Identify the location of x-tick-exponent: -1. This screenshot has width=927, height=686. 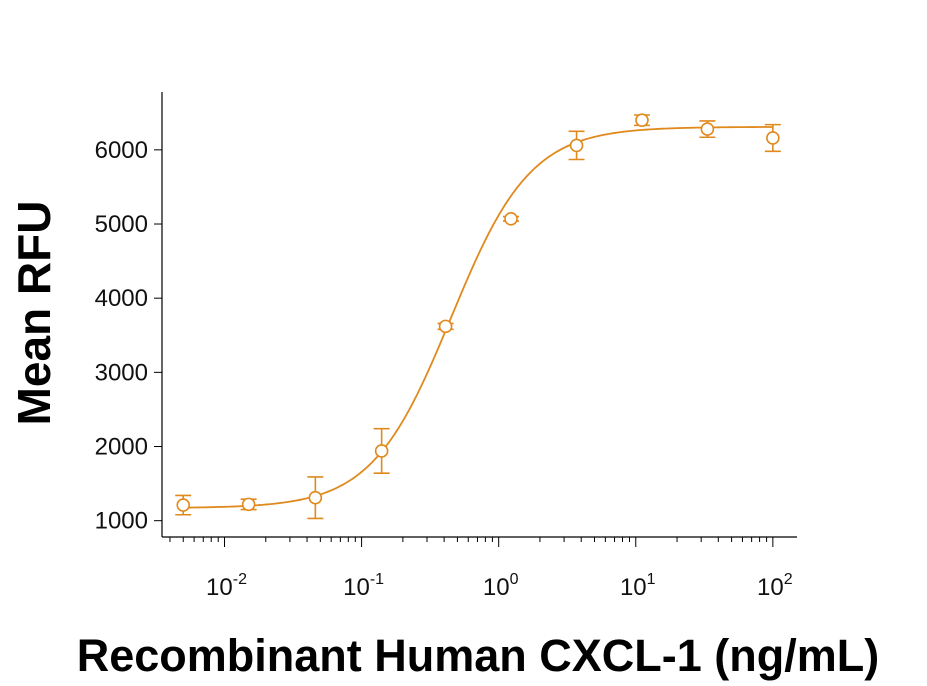
(377, 579).